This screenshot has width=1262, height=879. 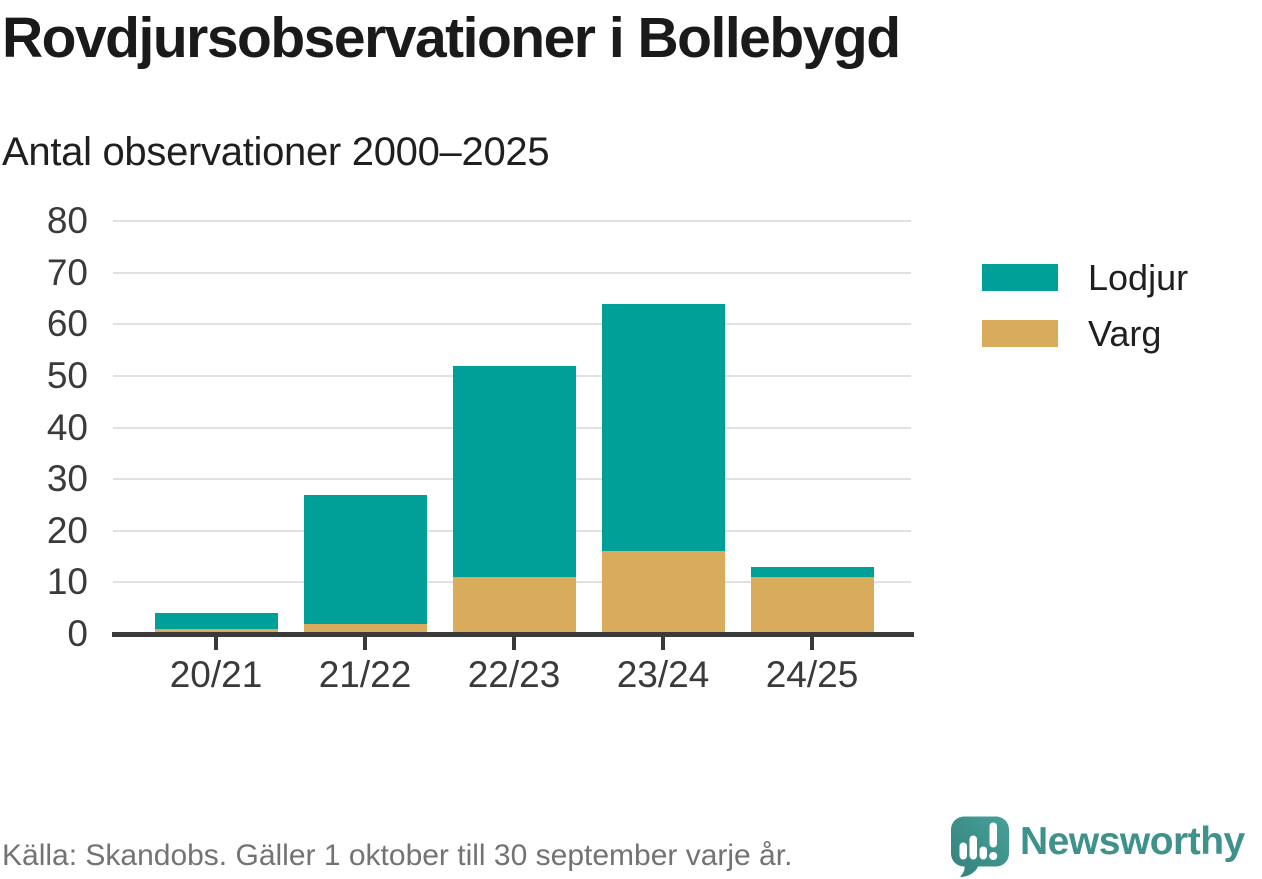 I want to click on x-tick-label-20/21: 20/21, so click(x=216, y=674).